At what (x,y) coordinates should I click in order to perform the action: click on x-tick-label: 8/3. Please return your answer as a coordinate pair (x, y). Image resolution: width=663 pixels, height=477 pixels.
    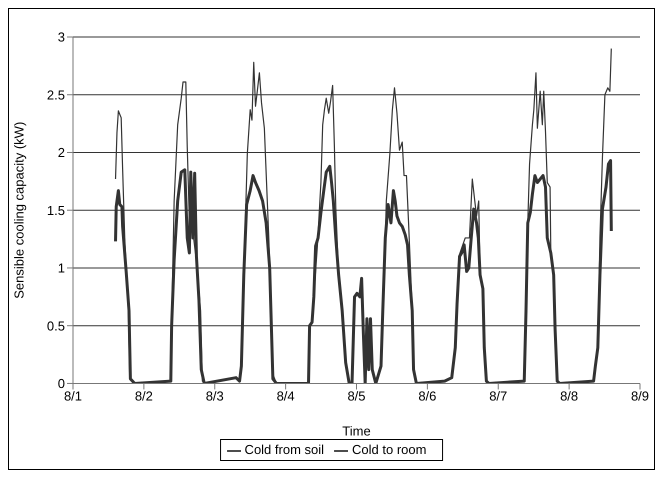
    Looking at the image, I should click on (215, 396).